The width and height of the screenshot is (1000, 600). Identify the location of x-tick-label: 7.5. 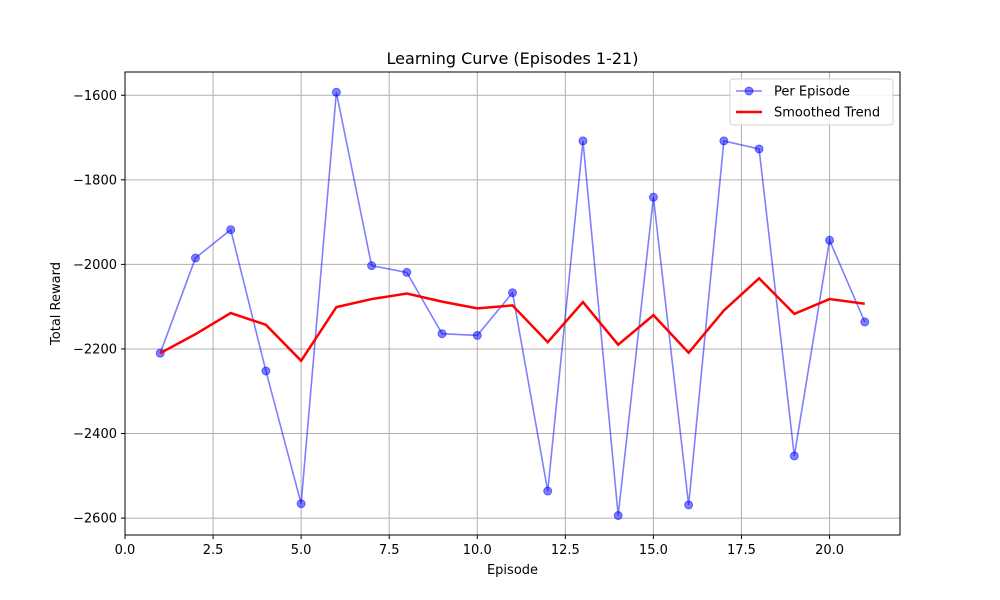
(389, 550).